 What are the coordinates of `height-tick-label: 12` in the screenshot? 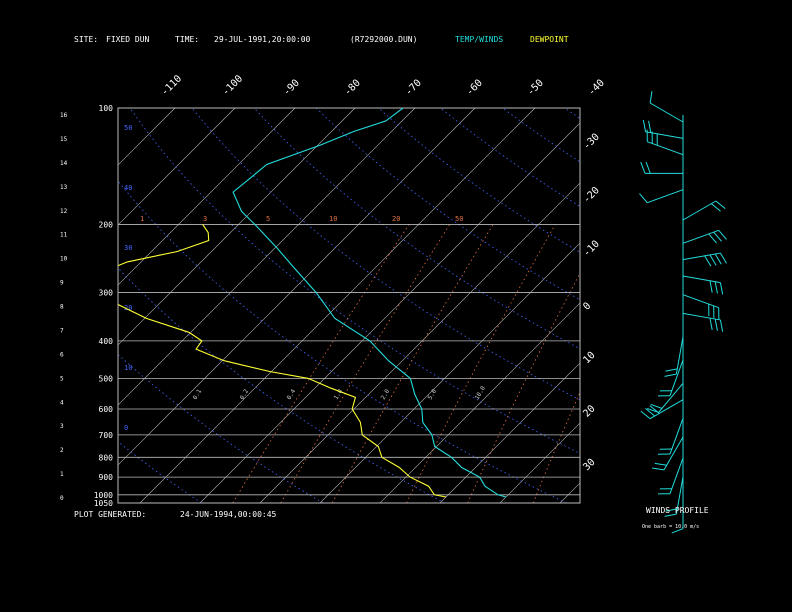 It's located at (64, 211).